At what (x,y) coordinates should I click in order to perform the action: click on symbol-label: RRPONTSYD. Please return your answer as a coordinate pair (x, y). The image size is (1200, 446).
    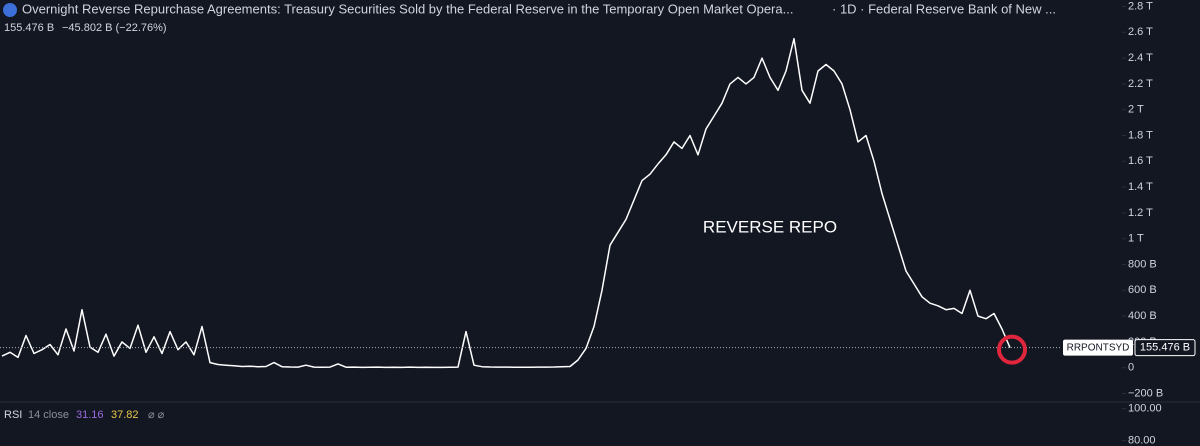
    Looking at the image, I should click on (1098, 347).